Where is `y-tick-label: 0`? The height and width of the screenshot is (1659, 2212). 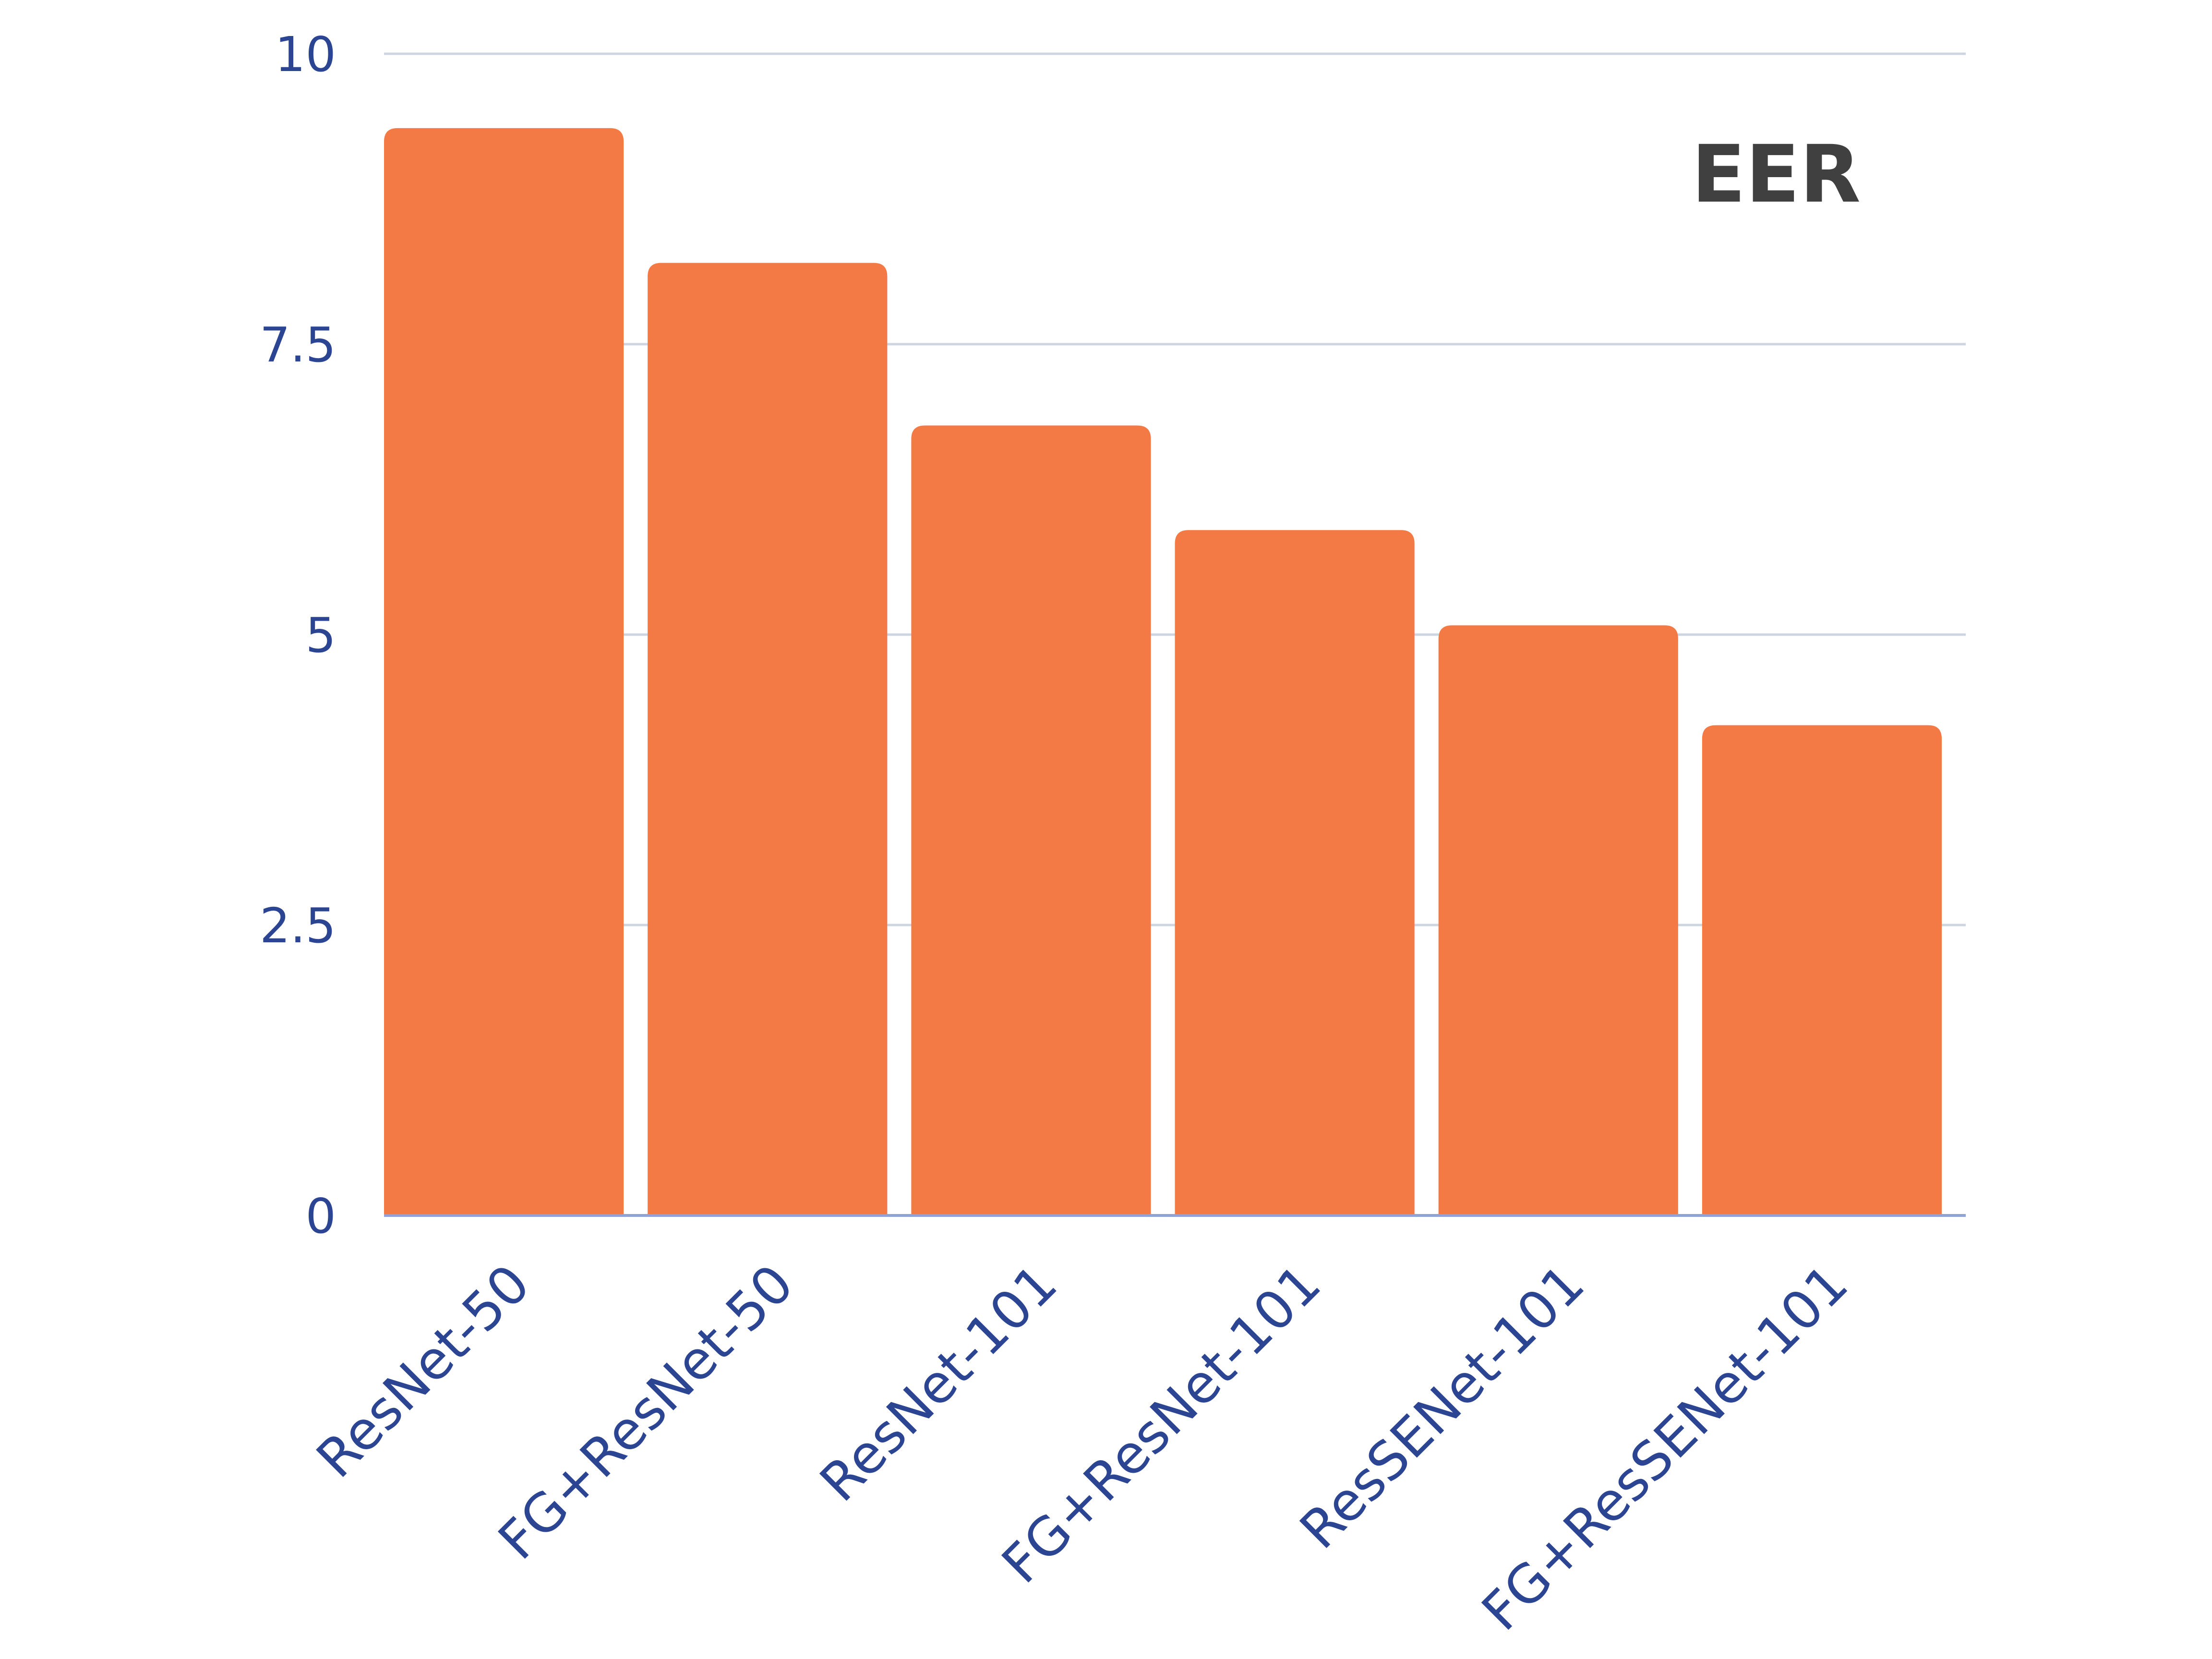
y-tick-label: 0 is located at coordinates (320, 1216).